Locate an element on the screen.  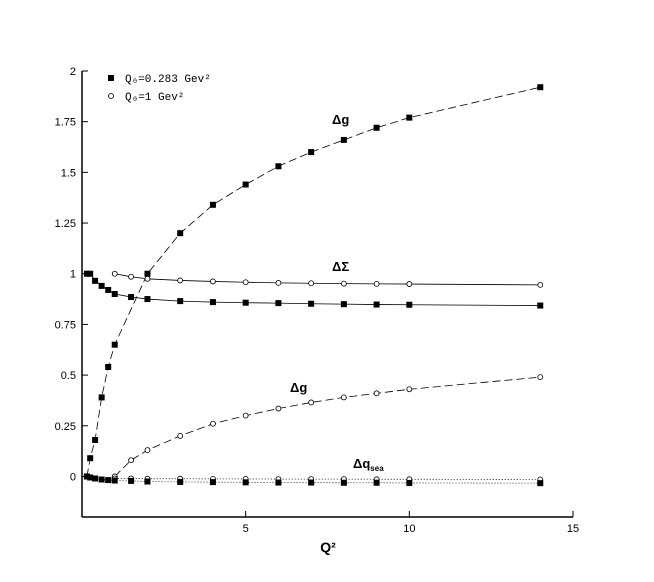
annotation: ΔΣ is located at coordinates (340, 266).